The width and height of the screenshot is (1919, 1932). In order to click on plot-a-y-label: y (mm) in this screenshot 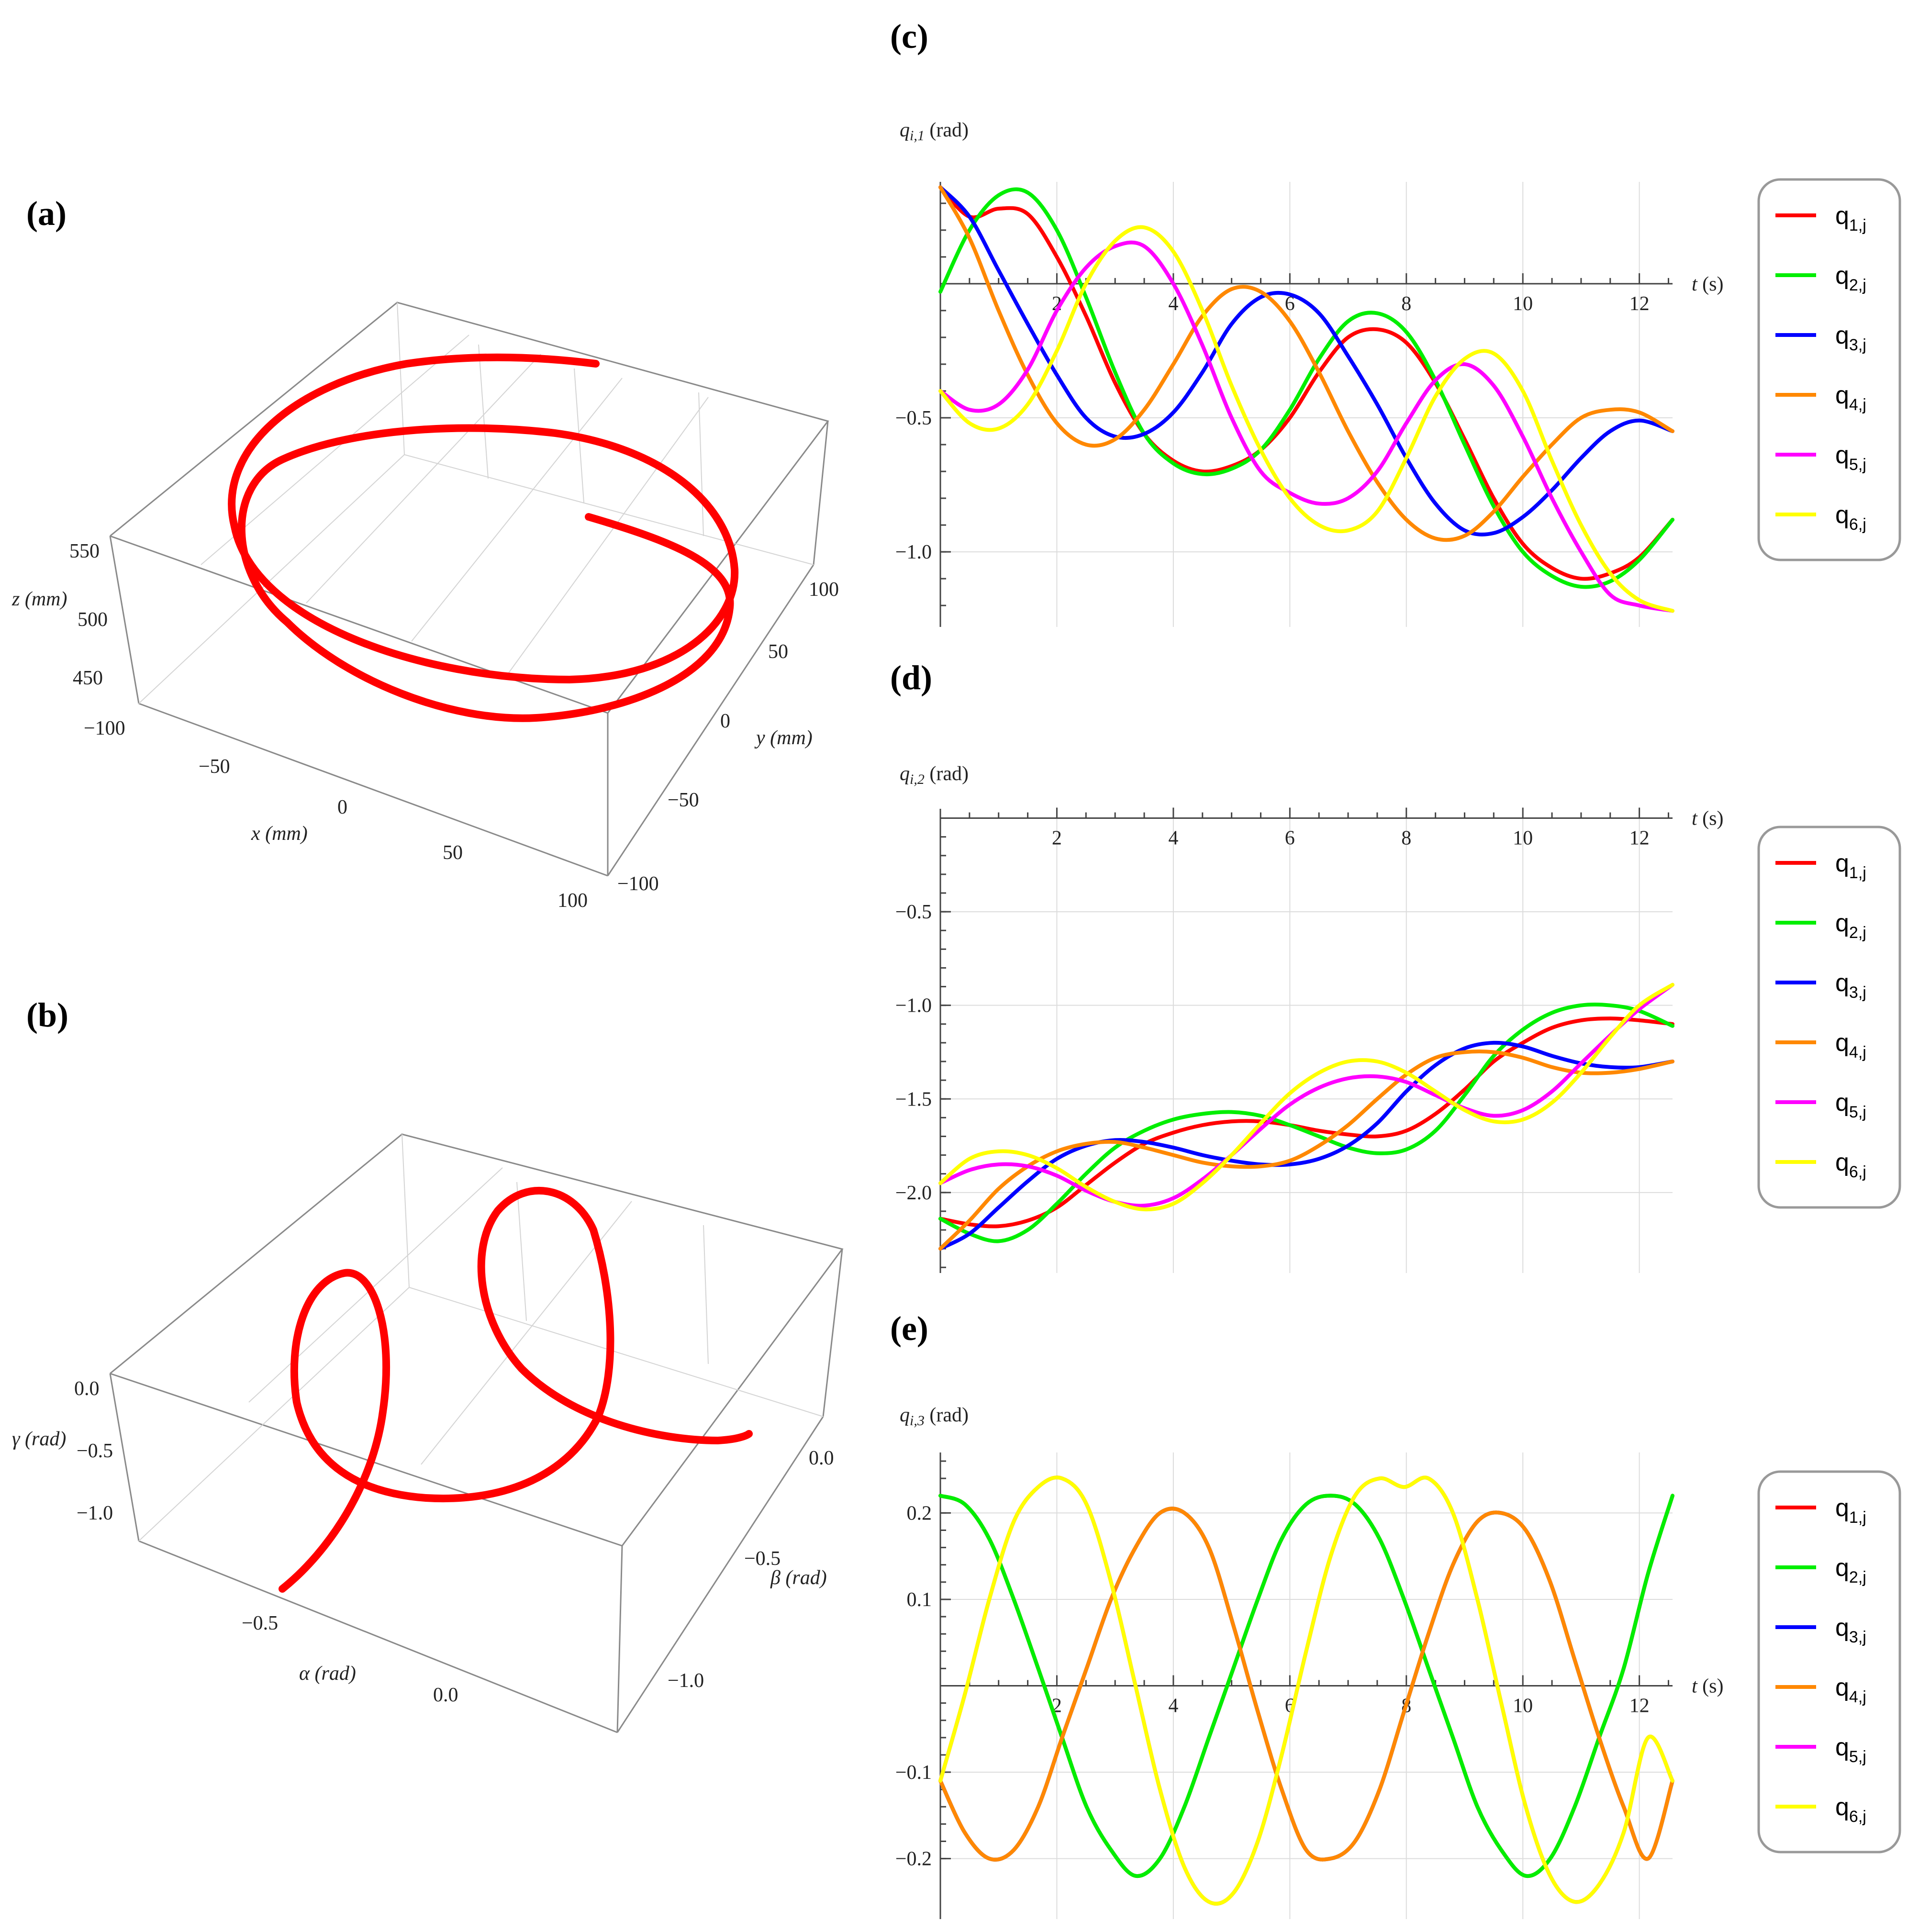, I will do `click(784, 738)`.